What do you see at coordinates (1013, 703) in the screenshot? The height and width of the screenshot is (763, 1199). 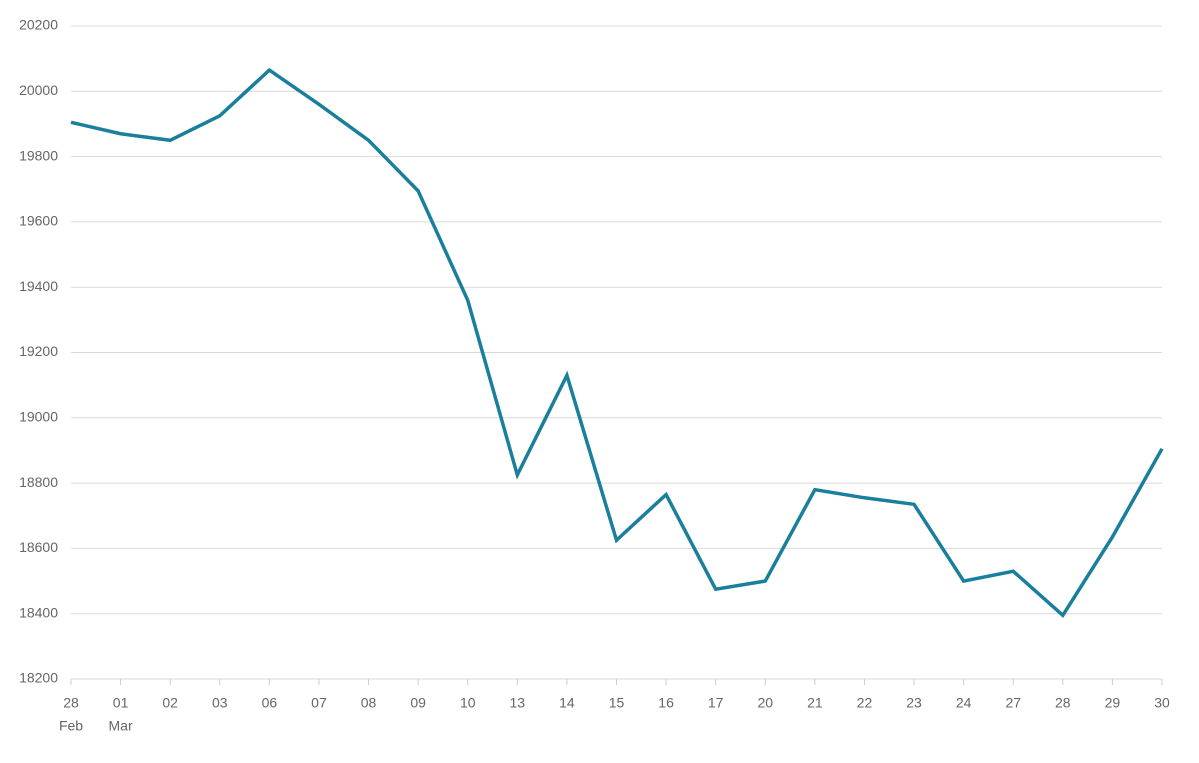 I see `x-tick-label: 27` at bounding box center [1013, 703].